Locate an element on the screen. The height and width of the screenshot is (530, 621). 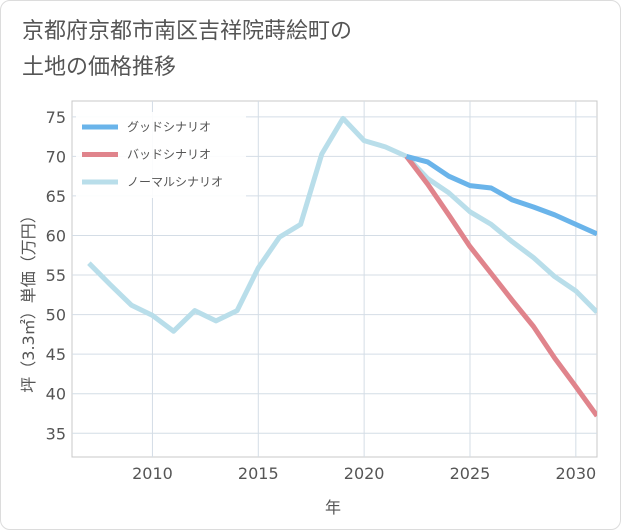
page-title: 京都府京都市南区吉祥院蒔絵町の 土地の価格推移 is located at coordinates (232, 50).